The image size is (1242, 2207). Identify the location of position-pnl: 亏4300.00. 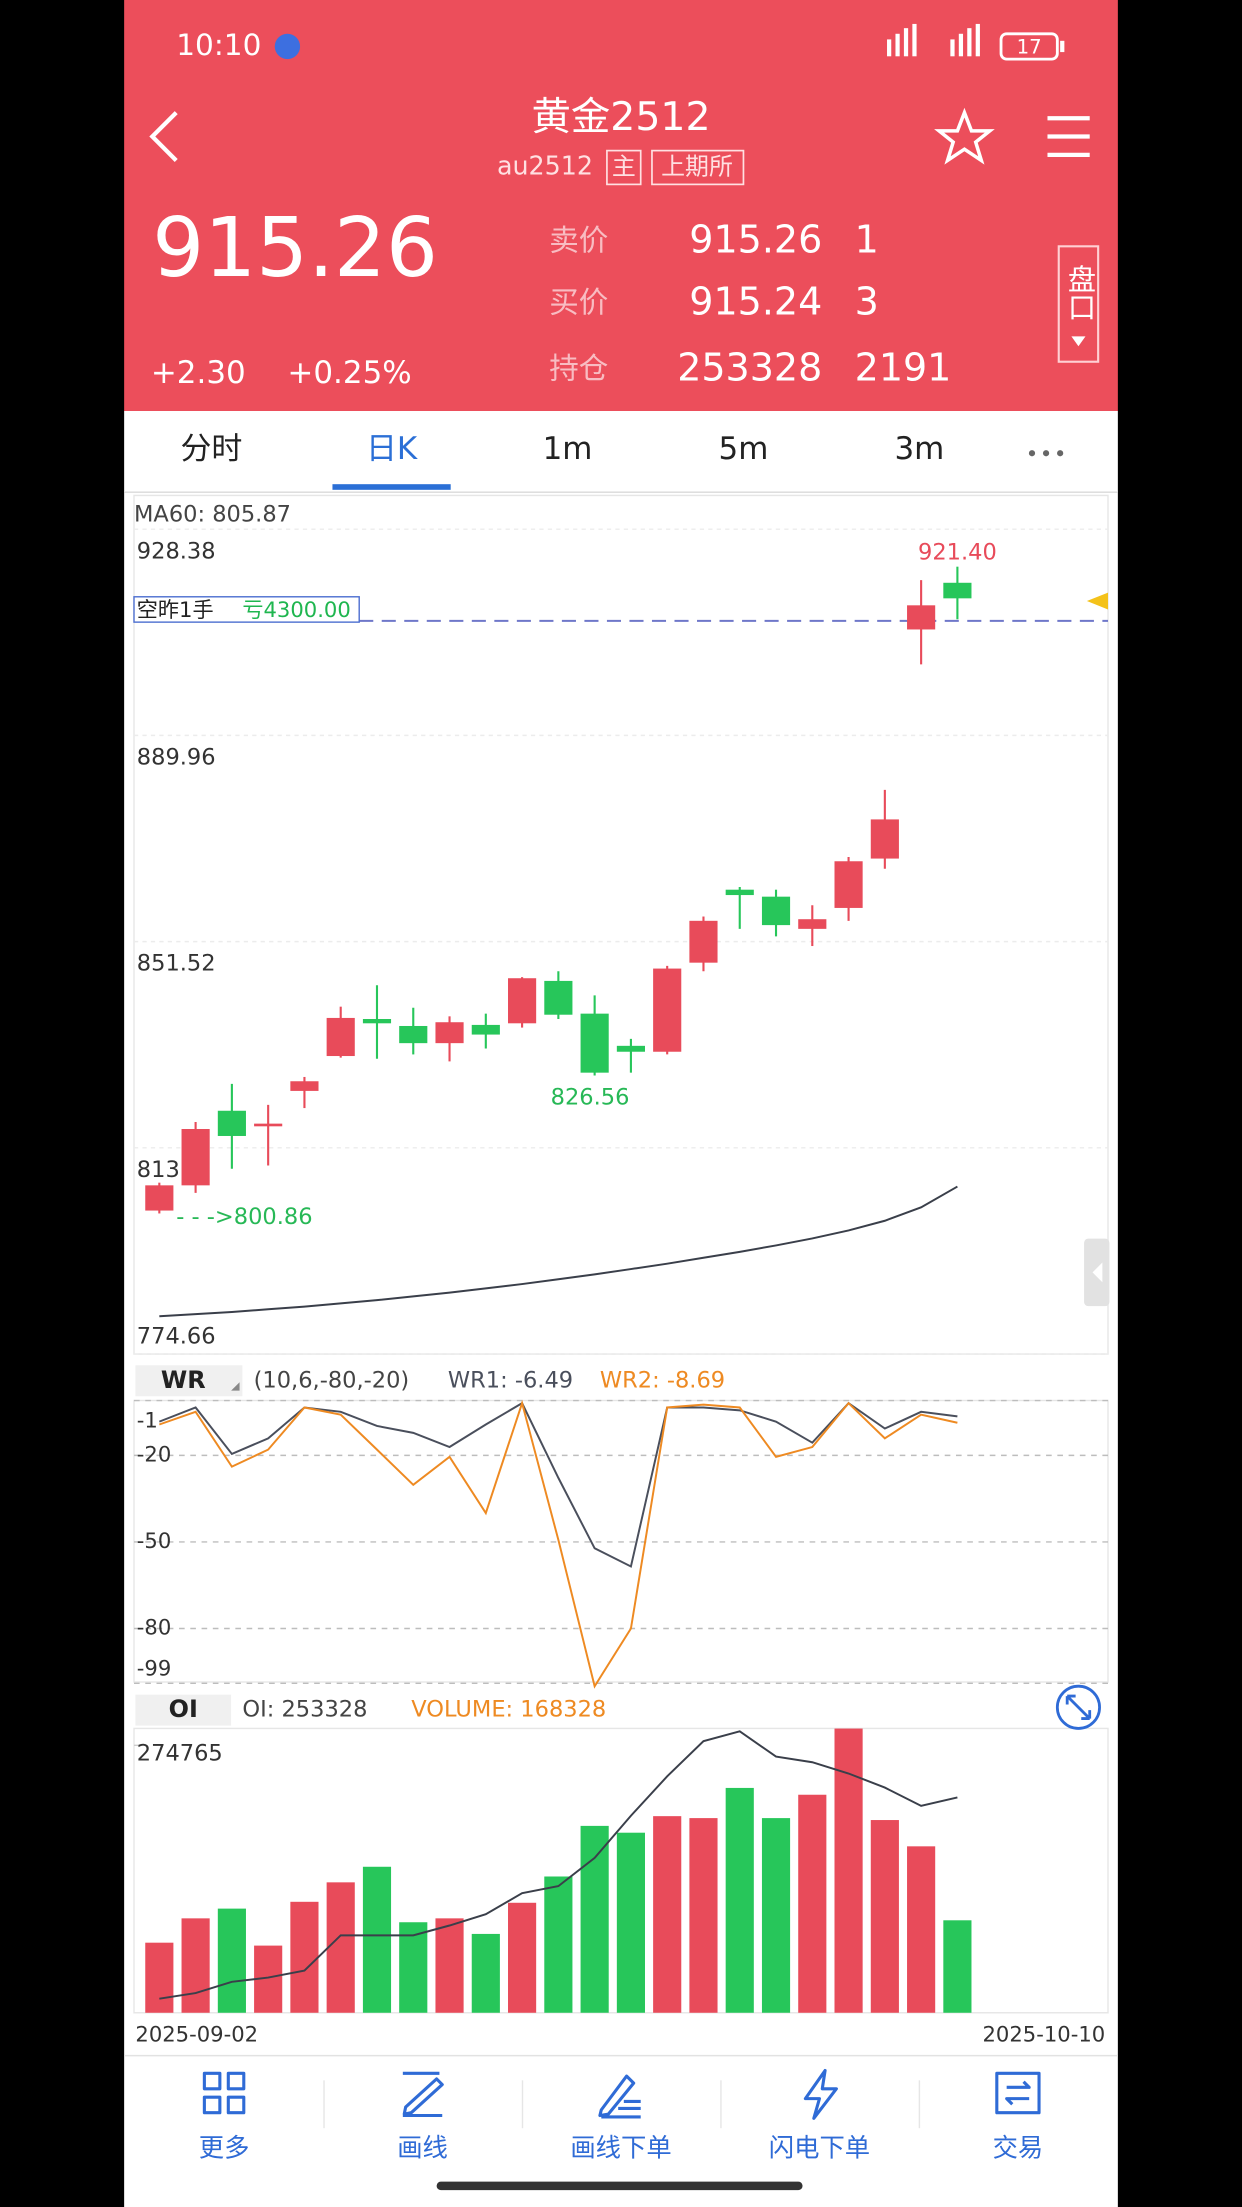
(296, 609).